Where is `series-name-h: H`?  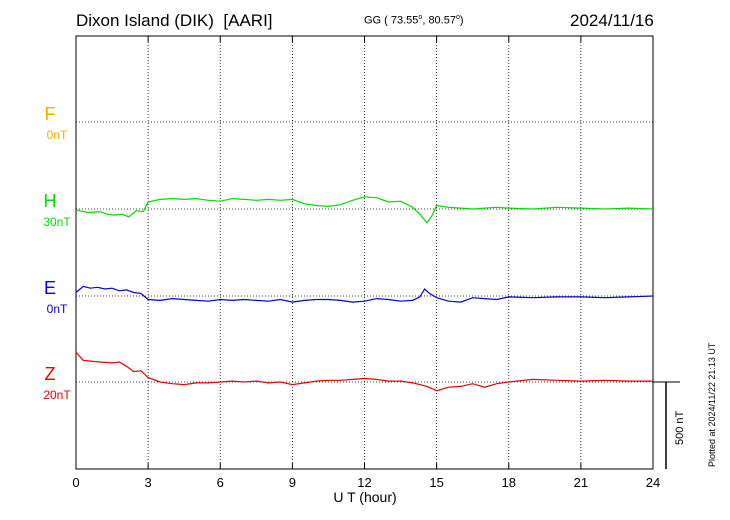
series-name-h: H is located at coordinates (50, 201).